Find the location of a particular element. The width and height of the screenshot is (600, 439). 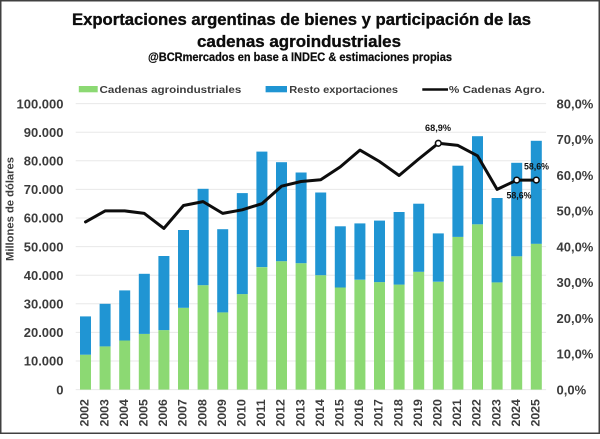

svg-text: 2008 is located at coordinates (203, 413).